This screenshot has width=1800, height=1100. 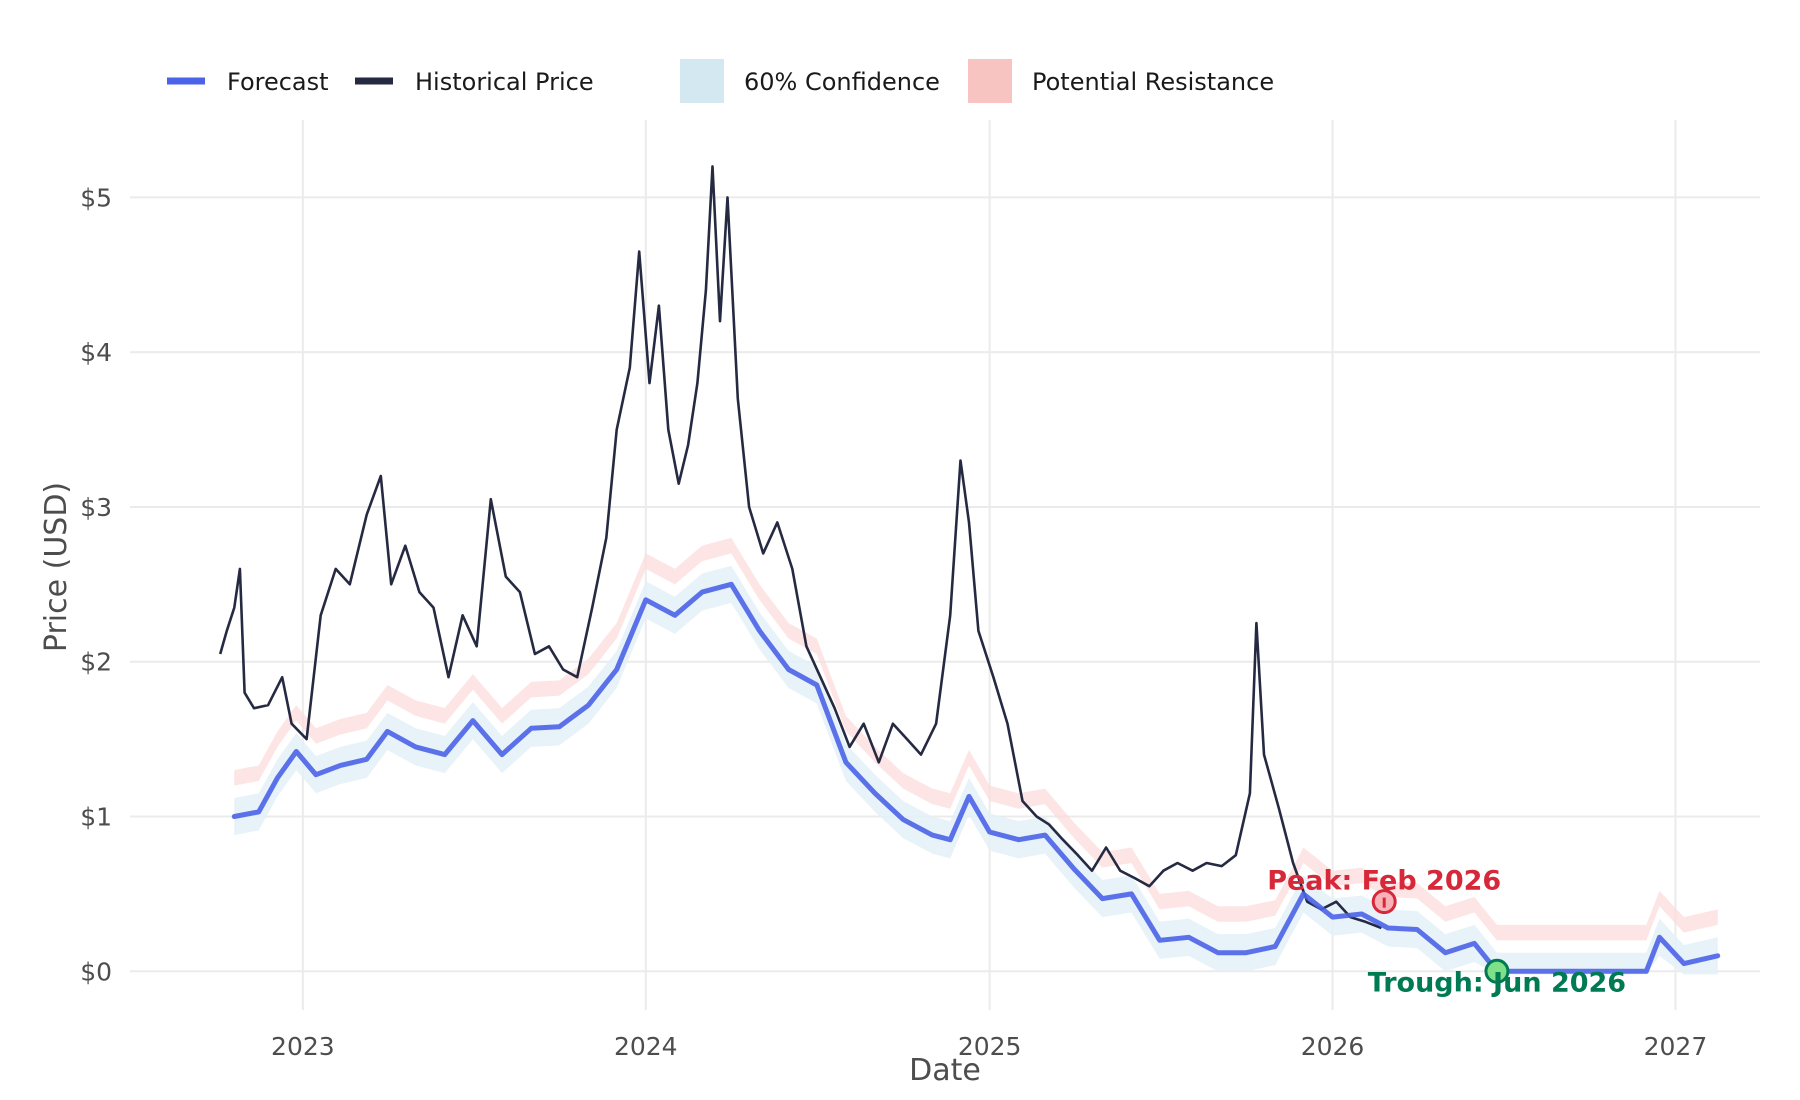 What do you see at coordinates (278, 82) in the screenshot?
I see `legend-label: Forecast` at bounding box center [278, 82].